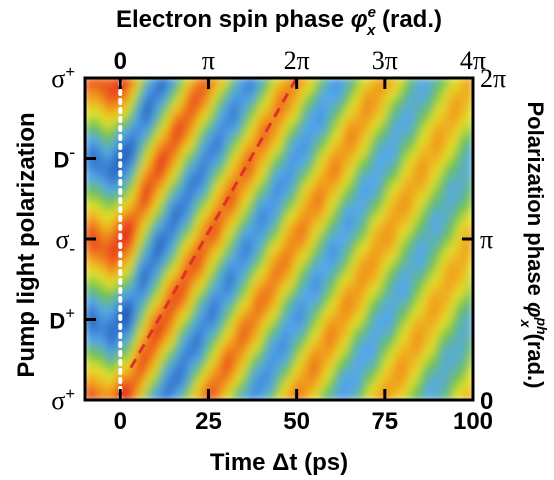 This screenshot has height=480, width=554. What do you see at coordinates (486, 401) in the screenshot?
I see `right-tick-label: 0` at bounding box center [486, 401].